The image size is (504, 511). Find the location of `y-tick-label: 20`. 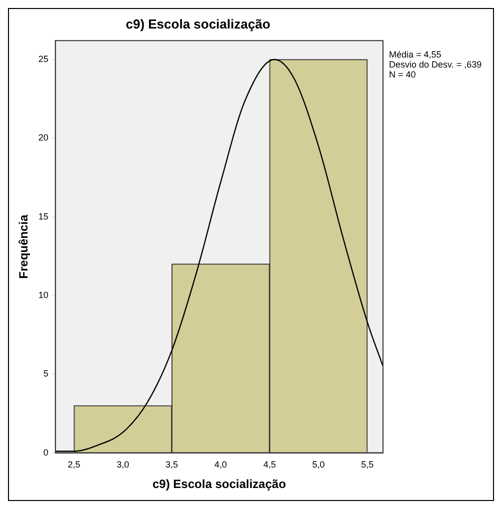

y-tick-label: 20 is located at coordinates (43, 137).